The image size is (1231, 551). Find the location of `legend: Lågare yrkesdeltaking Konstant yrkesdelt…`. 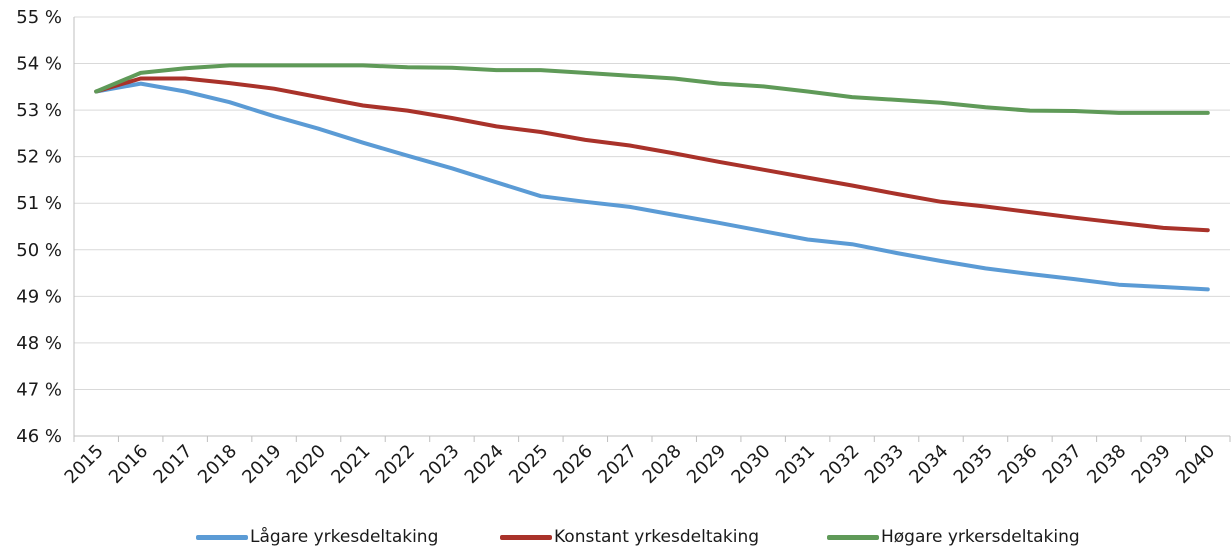

legend: Lågare yrkesdeltaking Konstant yrkesdelt… is located at coordinates (615, 537).